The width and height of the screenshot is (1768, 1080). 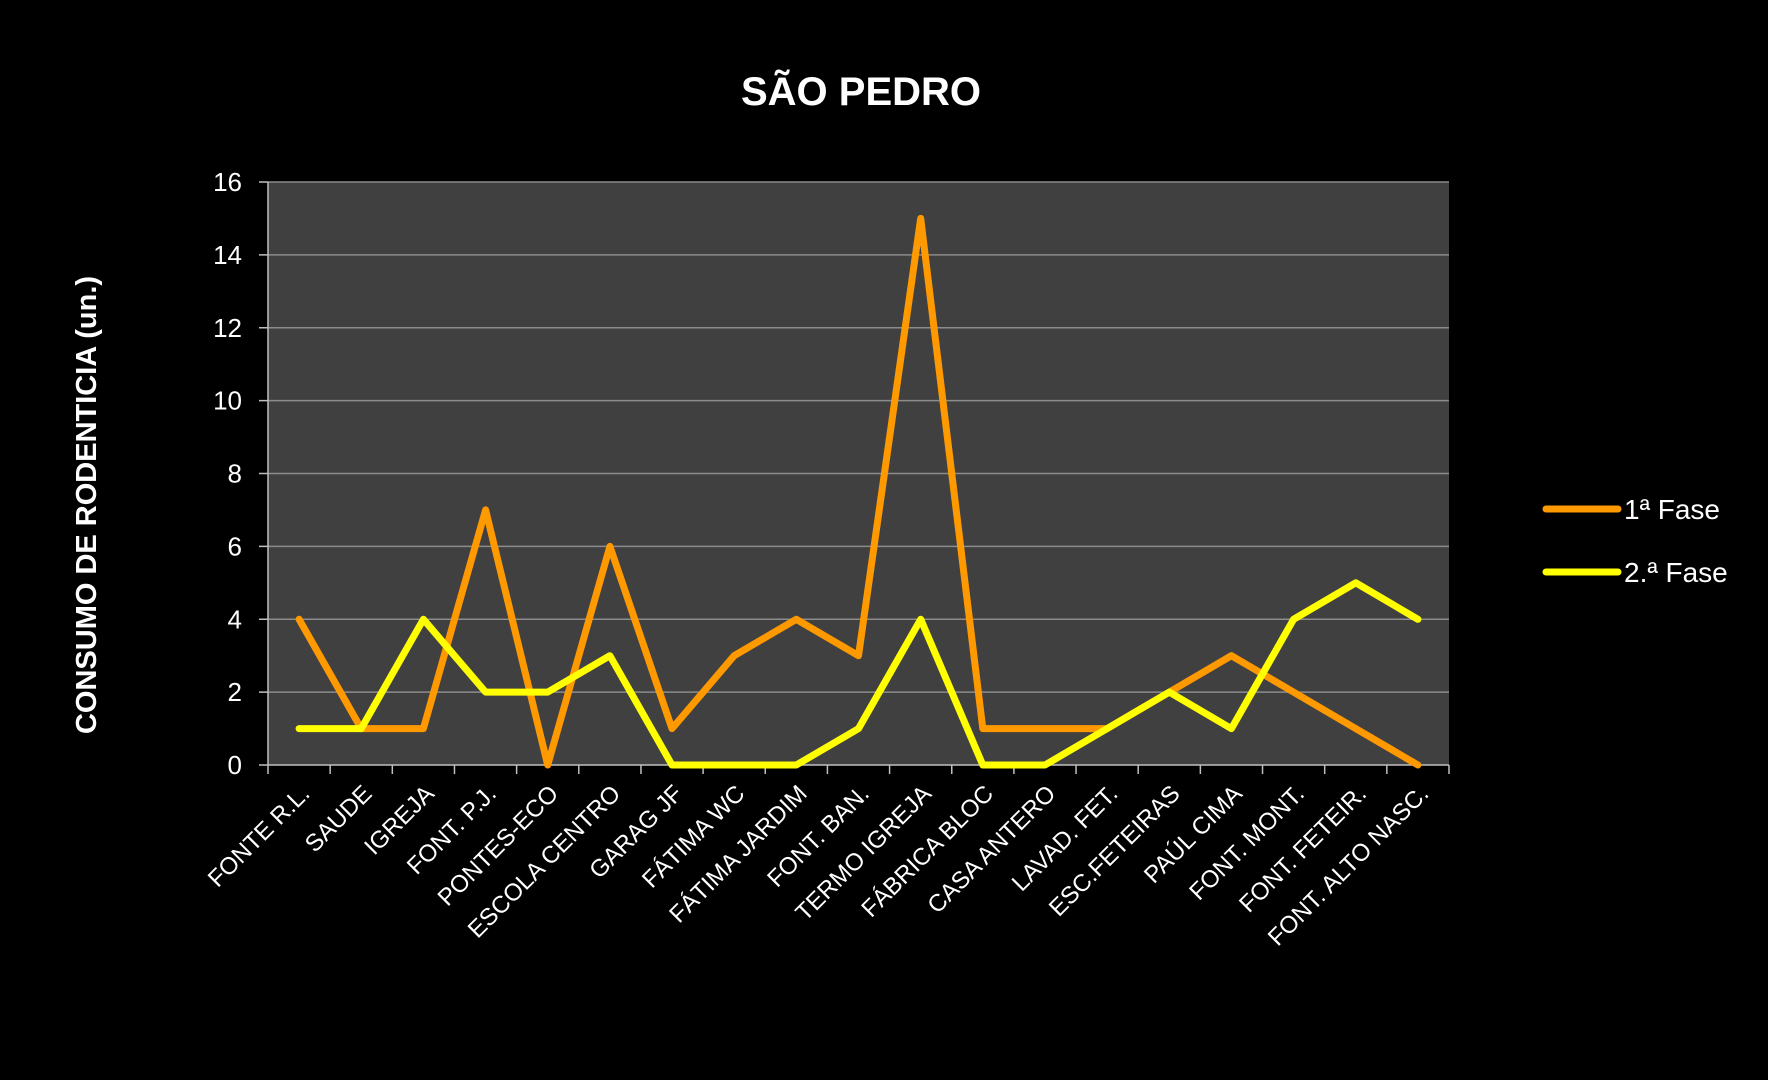 What do you see at coordinates (227, 328) in the screenshot?
I see `y-tick-label: 12` at bounding box center [227, 328].